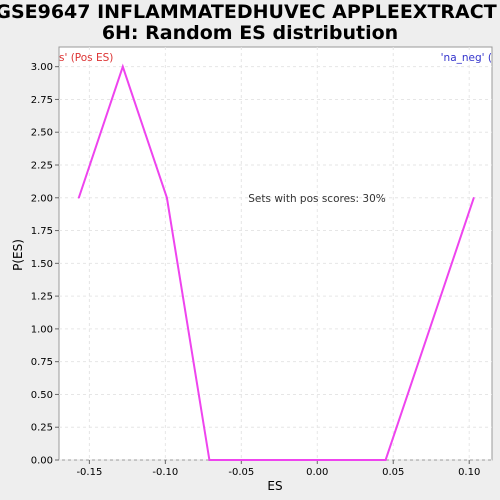 The width and height of the screenshot is (500, 500). I want to click on x-axis-label: ES, so click(274, 486).